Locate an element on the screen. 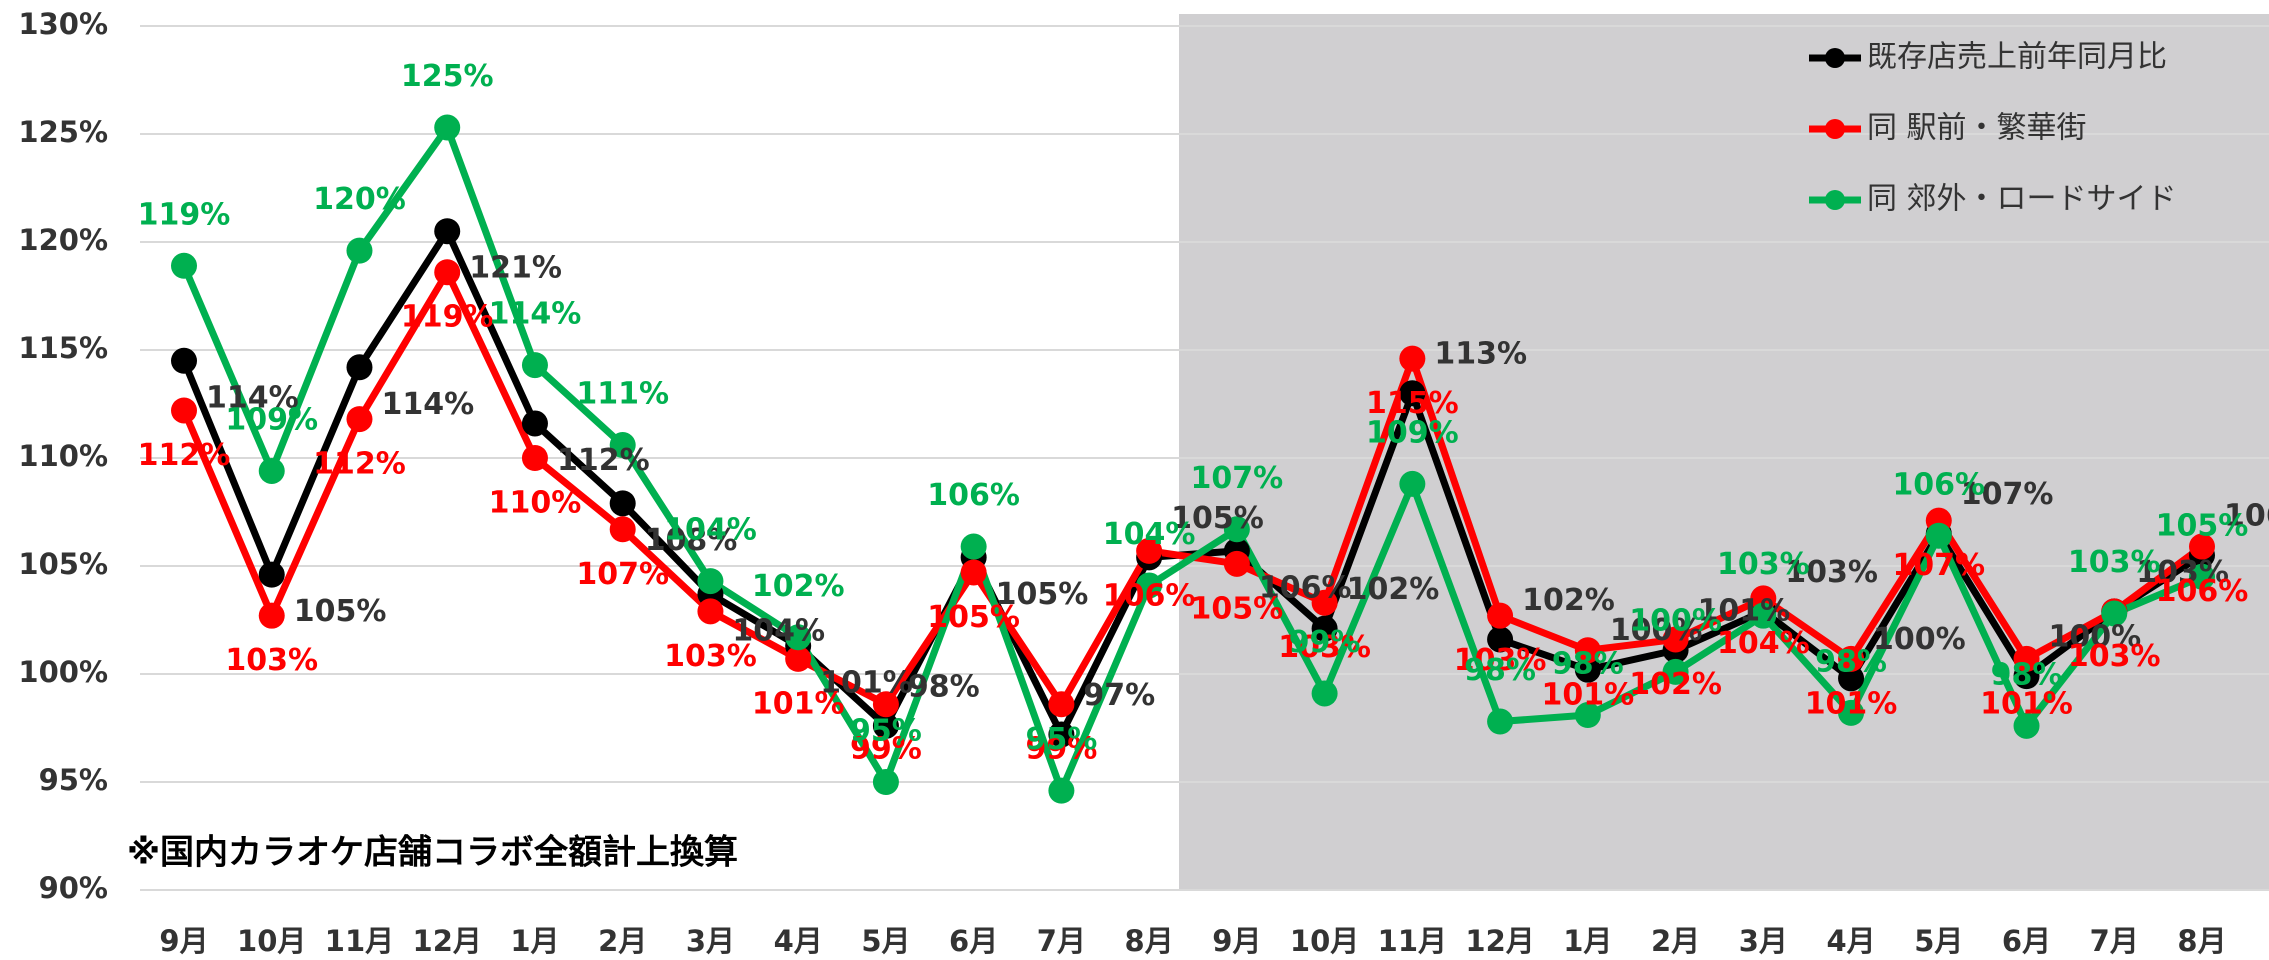  data-label: 121% is located at coordinates (515, 268).